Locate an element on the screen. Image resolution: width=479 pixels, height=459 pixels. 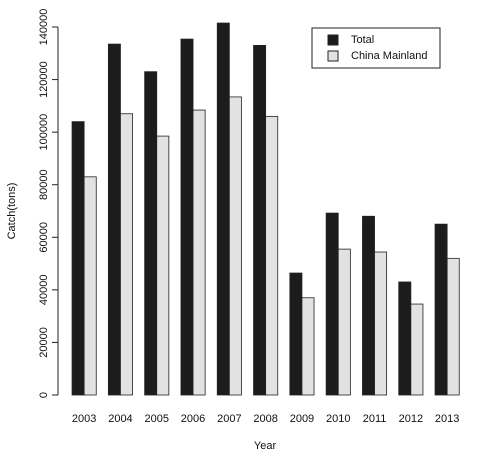
y-tick-label: 40000 is located at coordinates (44, 290).